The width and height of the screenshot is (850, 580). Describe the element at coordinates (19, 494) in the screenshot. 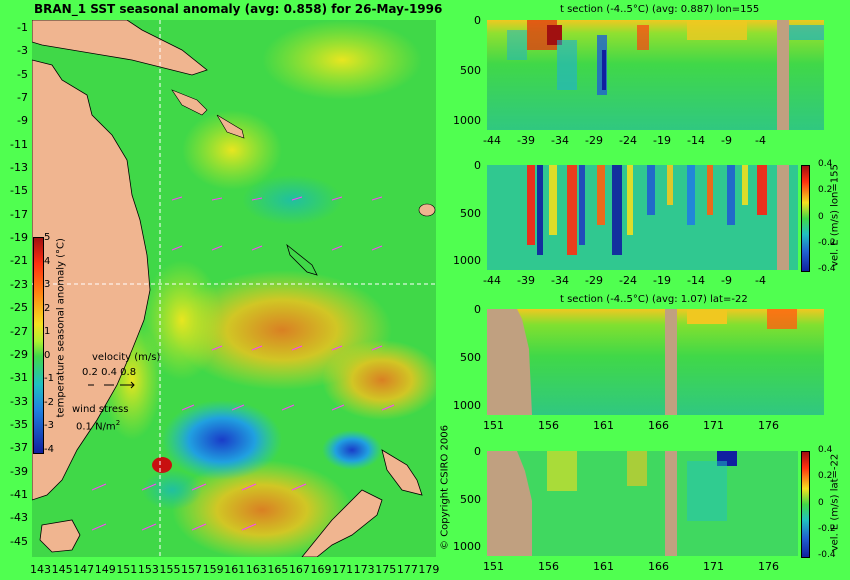

I see `lat-tick: -41` at that location.